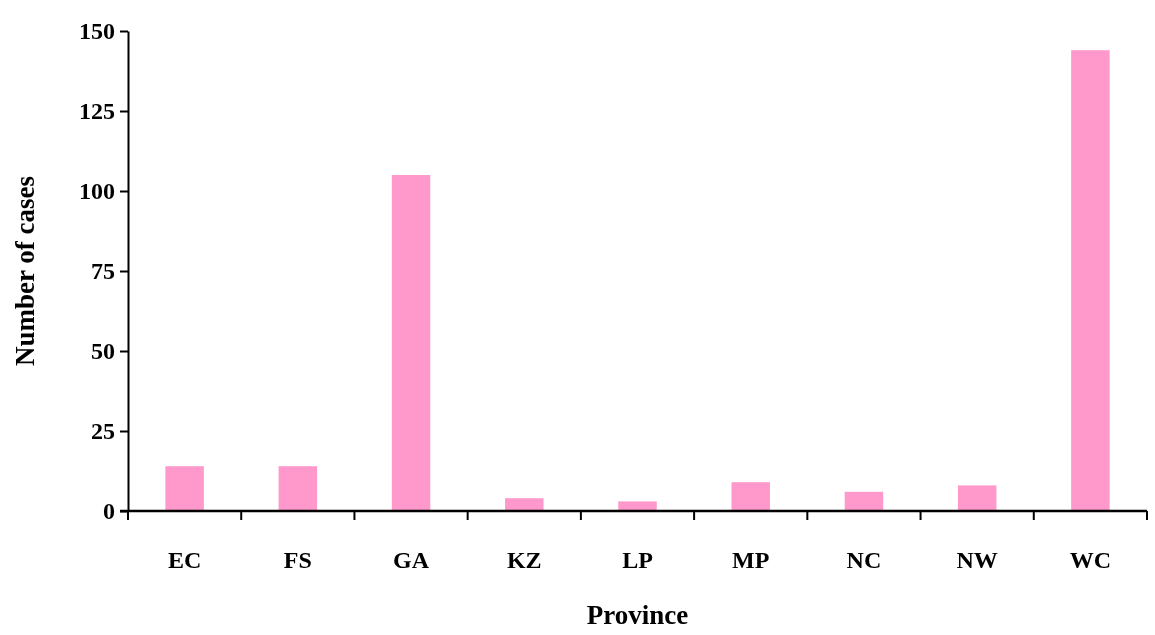 This screenshot has height=635, width=1155. I want to click on y-tick-label: 150, so click(97, 31).